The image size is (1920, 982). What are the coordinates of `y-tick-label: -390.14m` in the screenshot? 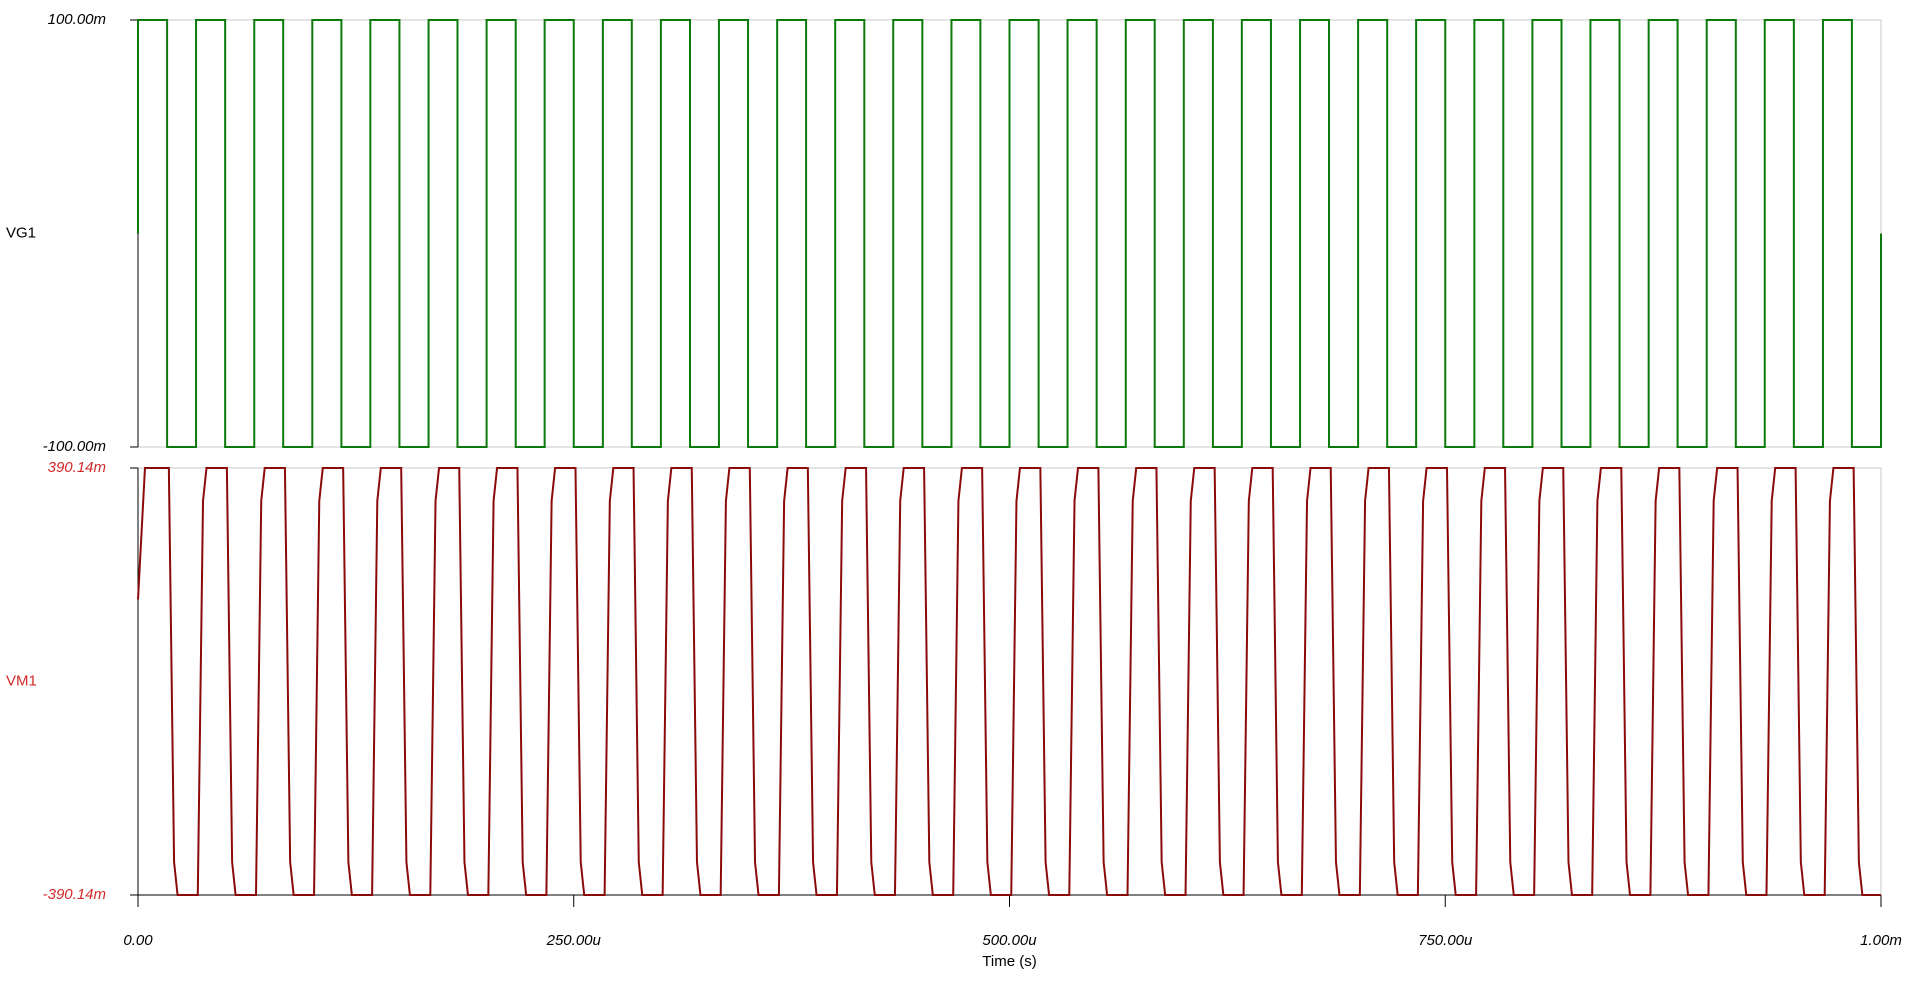 It's located at (74, 894).